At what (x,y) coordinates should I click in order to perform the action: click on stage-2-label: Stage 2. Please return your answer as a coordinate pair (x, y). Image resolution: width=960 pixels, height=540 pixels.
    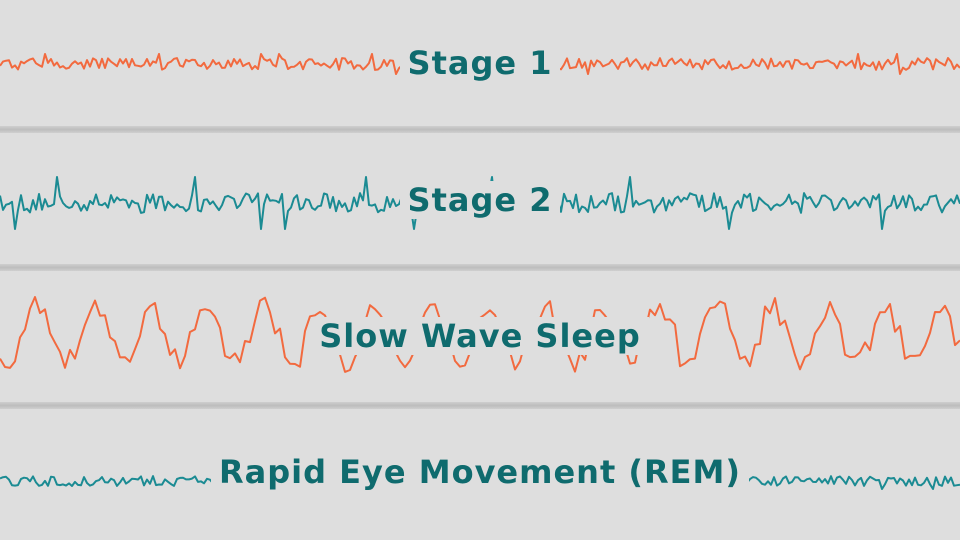
    Looking at the image, I should click on (480, 200).